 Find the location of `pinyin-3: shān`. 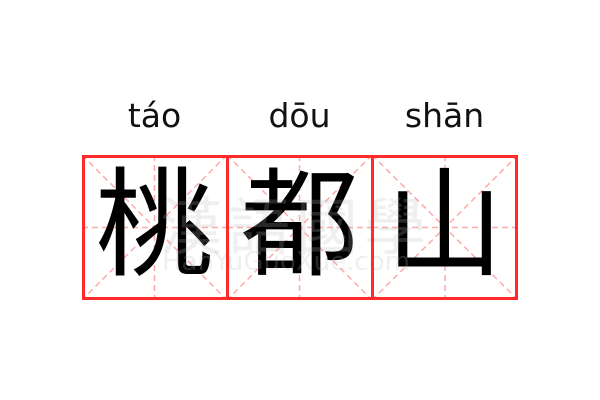

pinyin-3: shān is located at coordinates (444, 115).